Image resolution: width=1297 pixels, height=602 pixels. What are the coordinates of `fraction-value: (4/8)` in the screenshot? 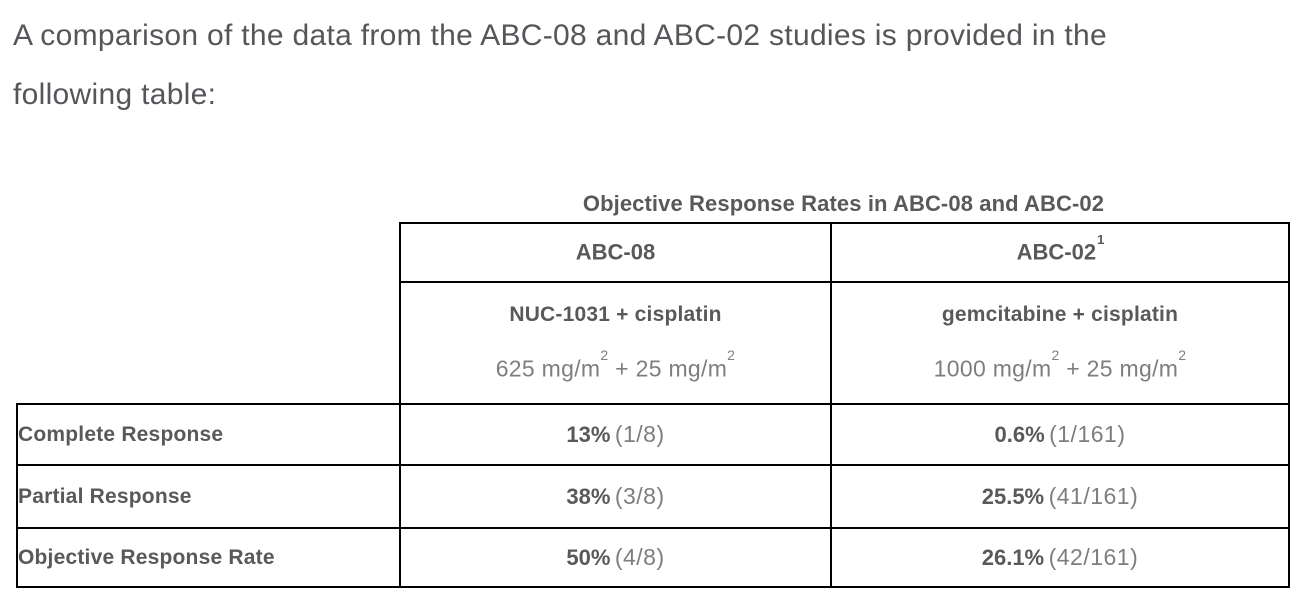 It's located at (639, 557).